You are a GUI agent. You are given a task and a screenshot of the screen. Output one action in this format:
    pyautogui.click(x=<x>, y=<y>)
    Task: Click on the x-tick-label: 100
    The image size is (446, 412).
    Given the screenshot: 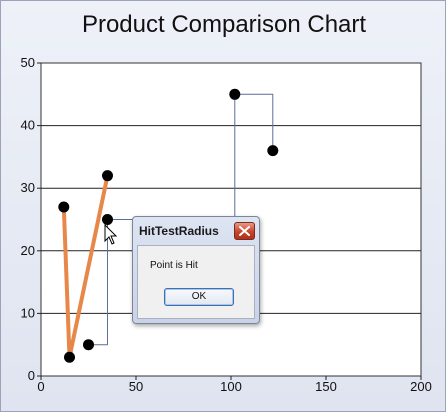 What is the action you would take?
    pyautogui.click(x=231, y=386)
    